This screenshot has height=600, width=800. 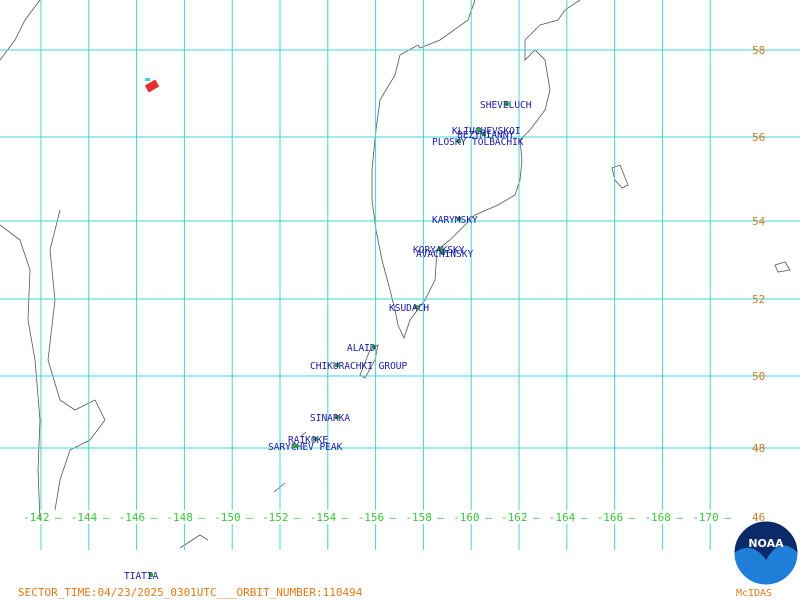 What do you see at coordinates (330, 418) in the screenshot?
I see `volcano-label: SINARKA` at bounding box center [330, 418].